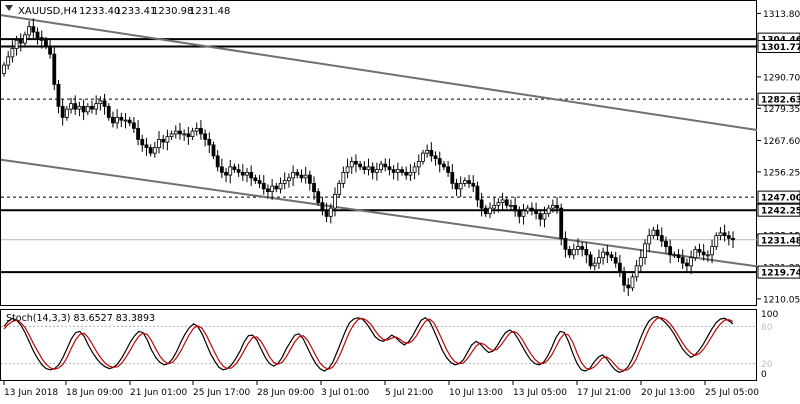 The width and height of the screenshot is (800, 404). What do you see at coordinates (221, 393) in the screenshot?
I see `time-tick-label: 25 Jun 17:00` at bounding box center [221, 393].